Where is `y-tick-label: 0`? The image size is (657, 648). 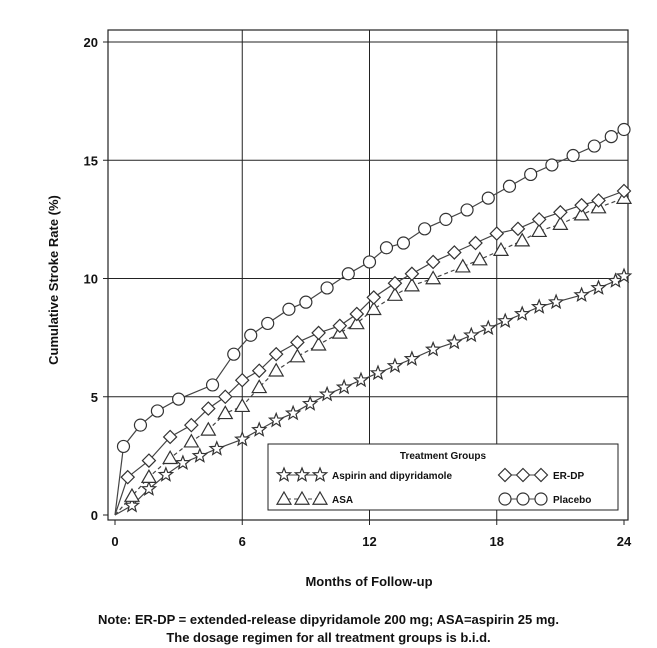
y-tick-label: 0 is located at coordinates (94, 515).